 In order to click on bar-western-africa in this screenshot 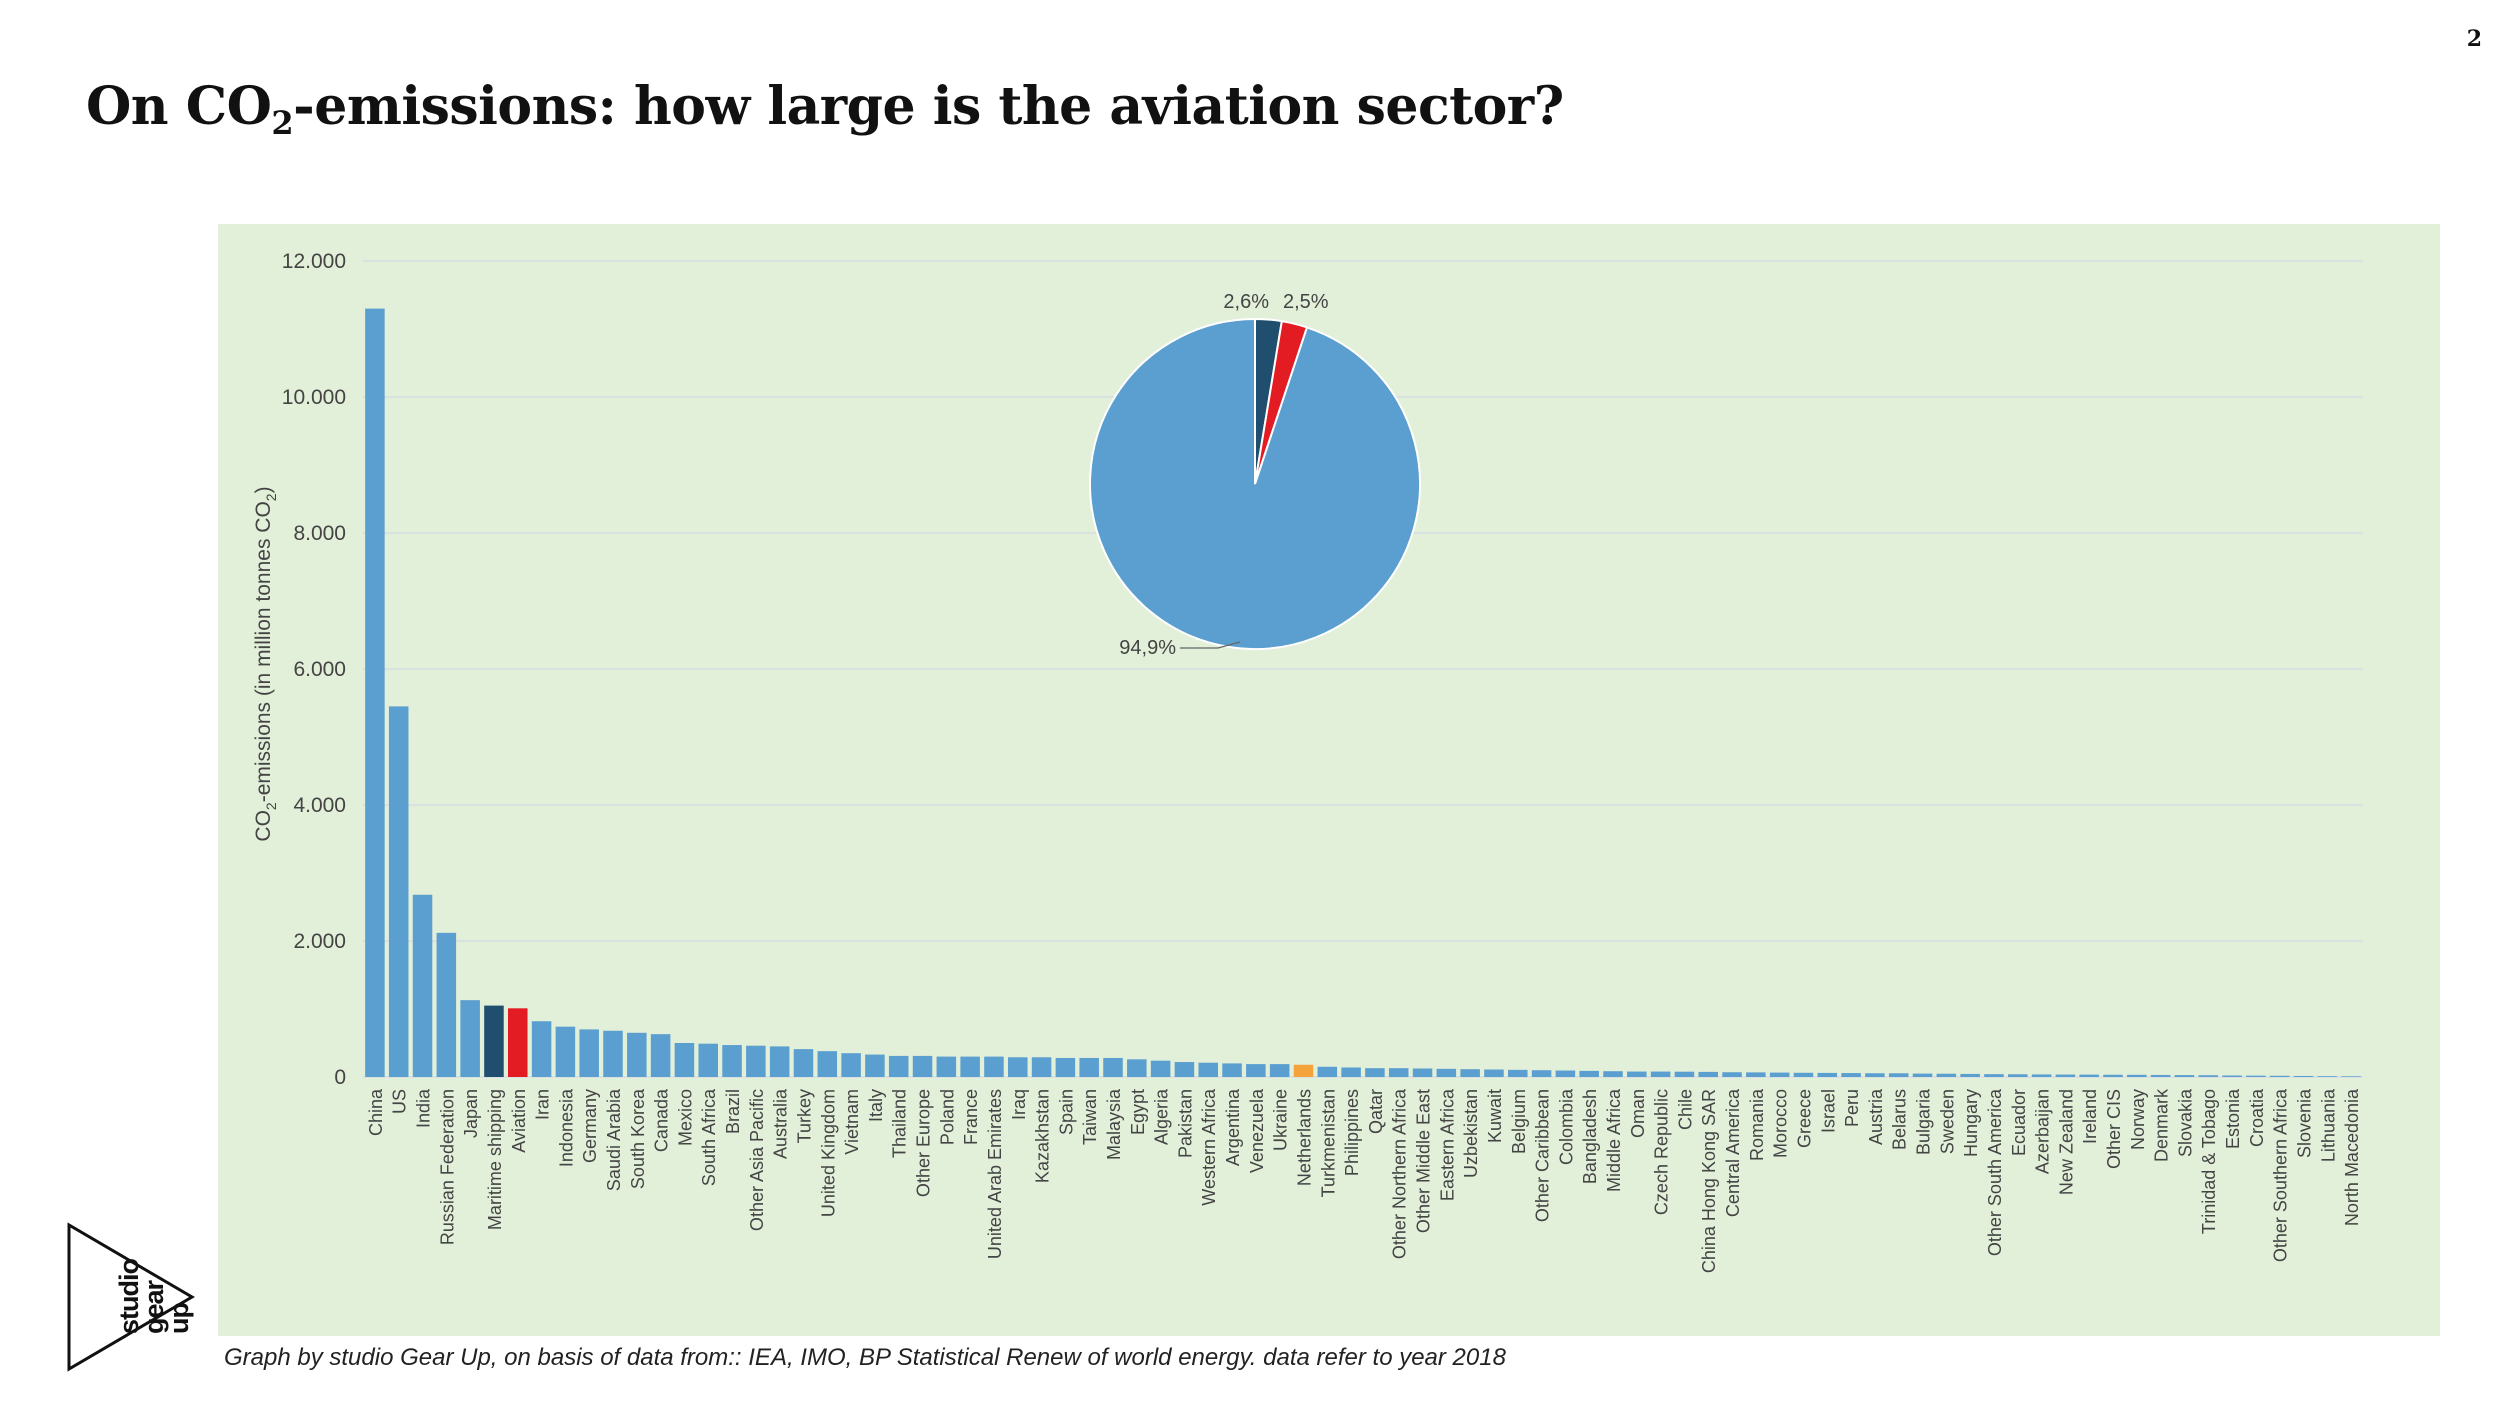, I will do `click(1208, 1069)`.